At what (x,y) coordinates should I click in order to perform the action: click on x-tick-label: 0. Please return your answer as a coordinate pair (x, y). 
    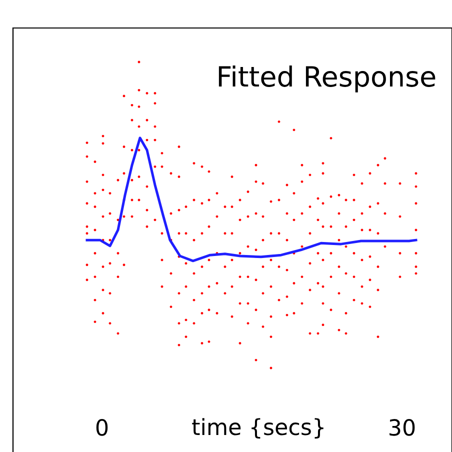
    Looking at the image, I should click on (102, 427).